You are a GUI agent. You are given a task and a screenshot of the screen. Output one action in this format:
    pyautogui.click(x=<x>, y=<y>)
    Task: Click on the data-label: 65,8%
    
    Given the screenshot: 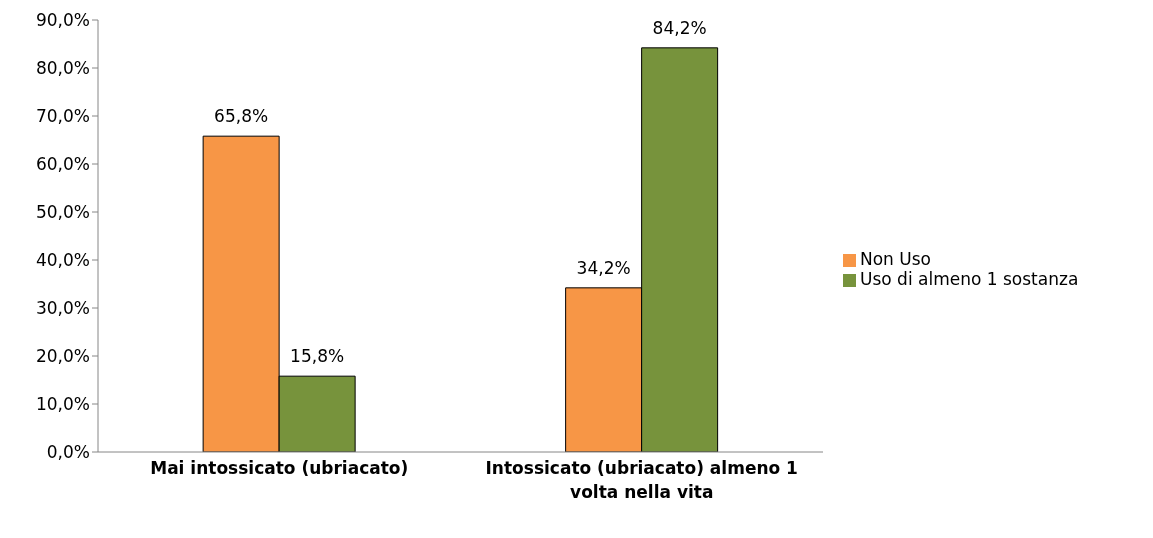 What is the action you would take?
    pyautogui.click(x=241, y=116)
    